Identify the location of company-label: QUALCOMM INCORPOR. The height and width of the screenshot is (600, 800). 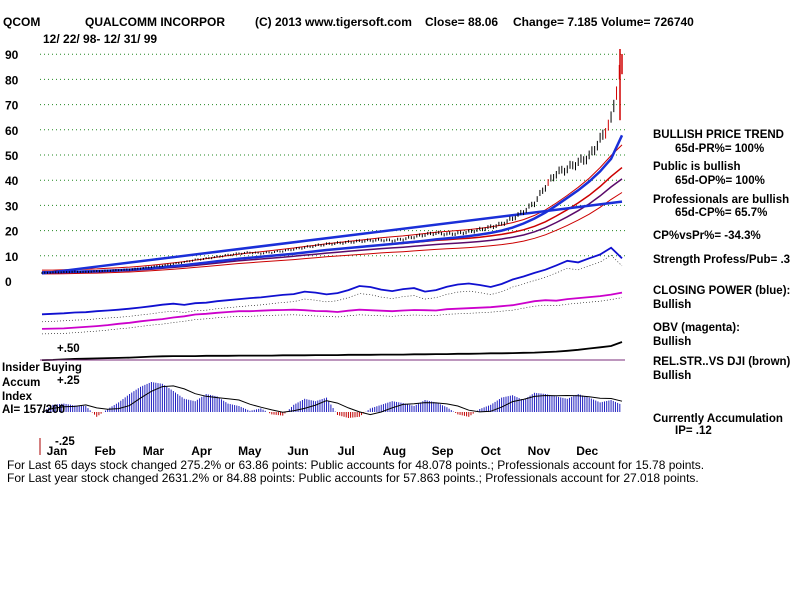
(155, 22).